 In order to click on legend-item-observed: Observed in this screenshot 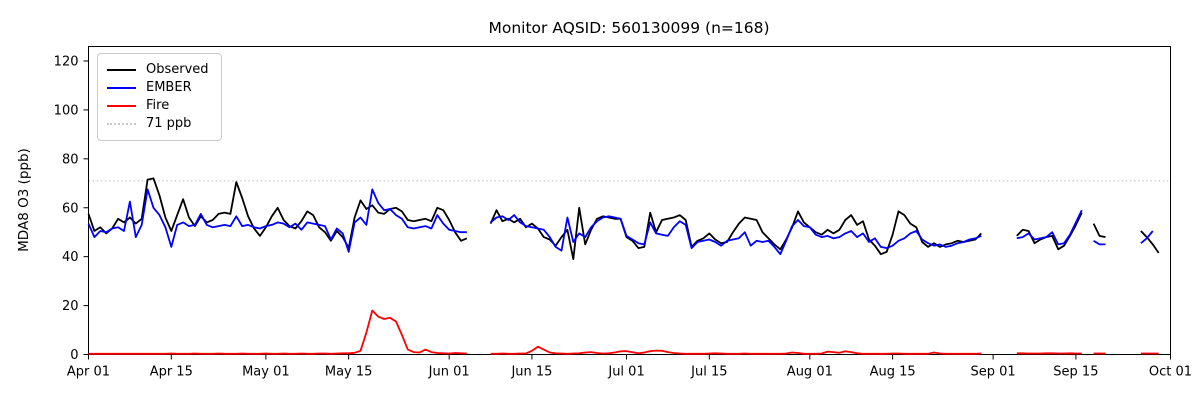, I will do `click(158, 70)`.